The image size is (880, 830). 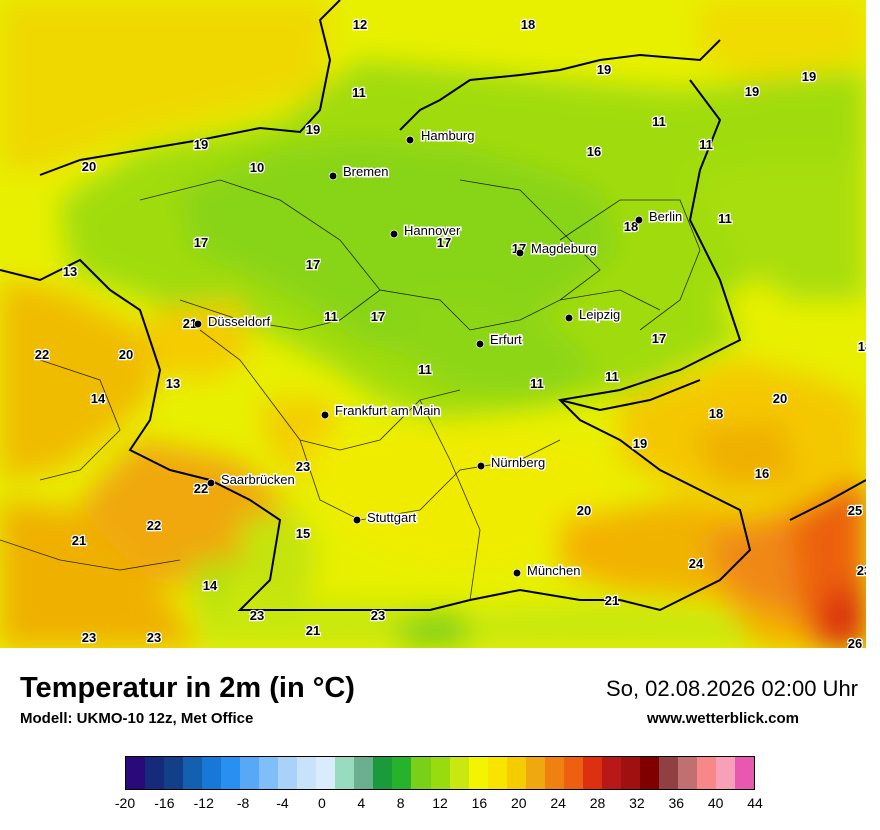 I want to click on temp-label: 15, so click(x=303, y=533).